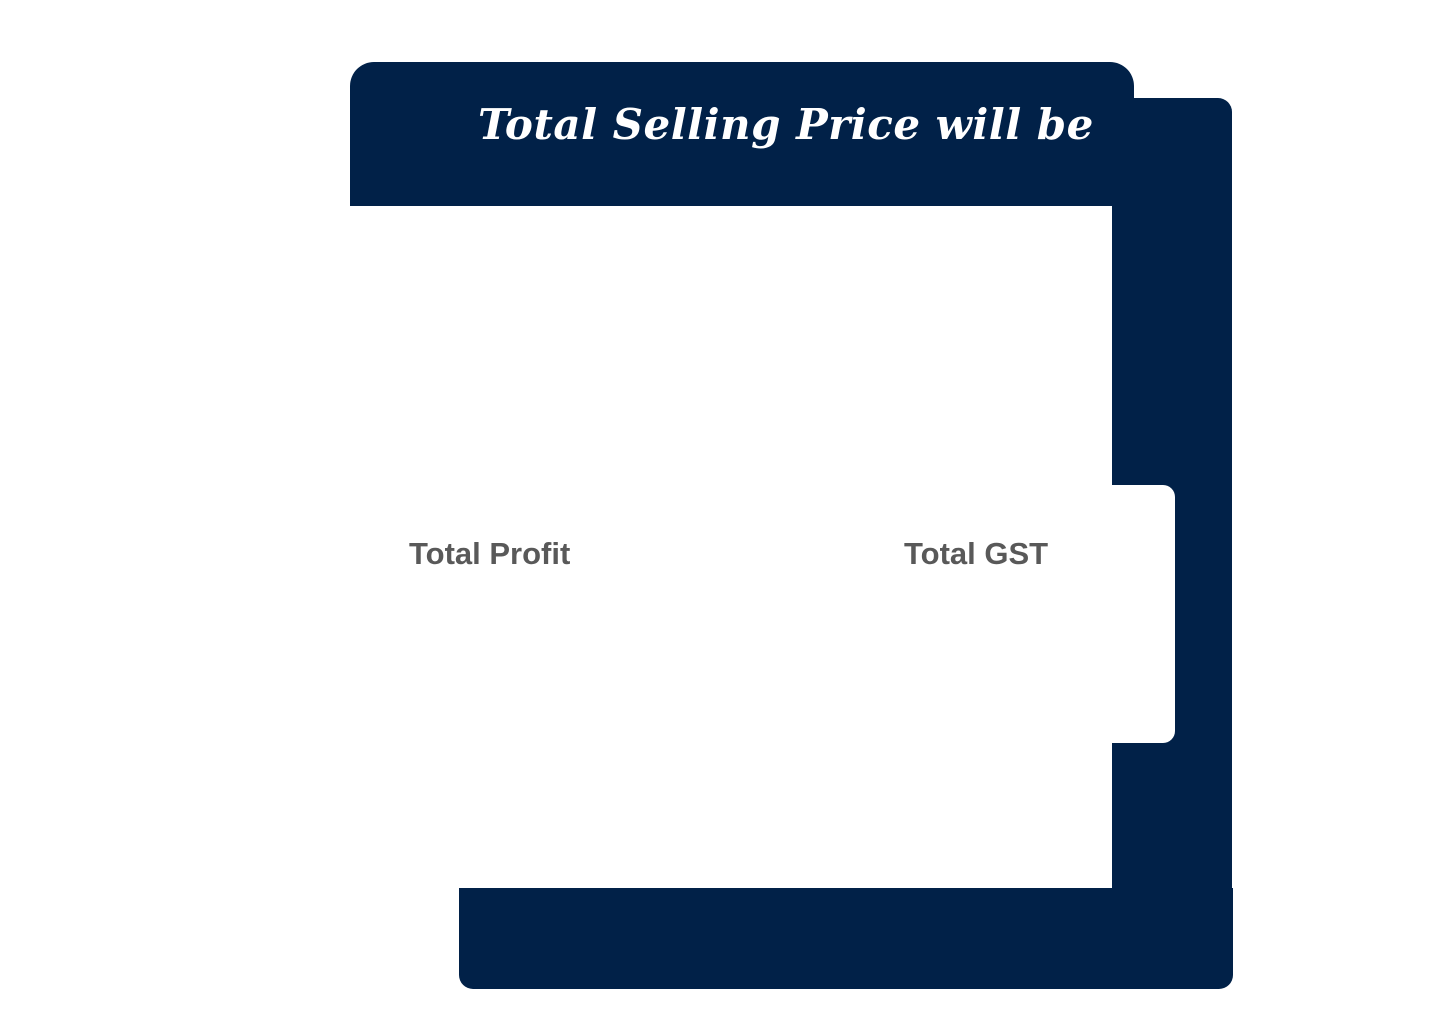  What do you see at coordinates (786, 124) in the screenshot?
I see `page-title: Total Selling Price will be` at bounding box center [786, 124].